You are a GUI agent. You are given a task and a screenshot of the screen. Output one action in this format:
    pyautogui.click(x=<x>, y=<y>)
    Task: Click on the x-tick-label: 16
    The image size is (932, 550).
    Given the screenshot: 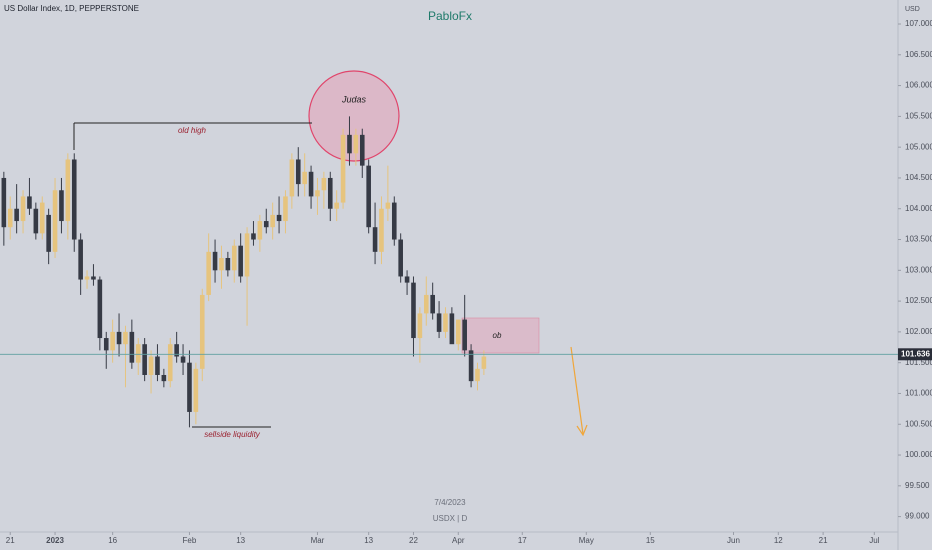 What is the action you would take?
    pyautogui.click(x=112, y=540)
    